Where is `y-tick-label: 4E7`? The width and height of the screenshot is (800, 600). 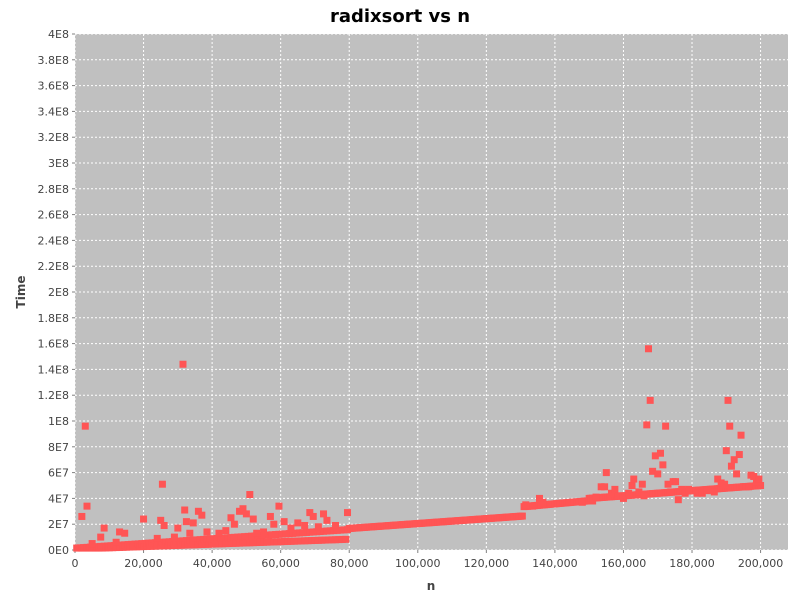 y-tick-label: 4E7 is located at coordinates (58, 498).